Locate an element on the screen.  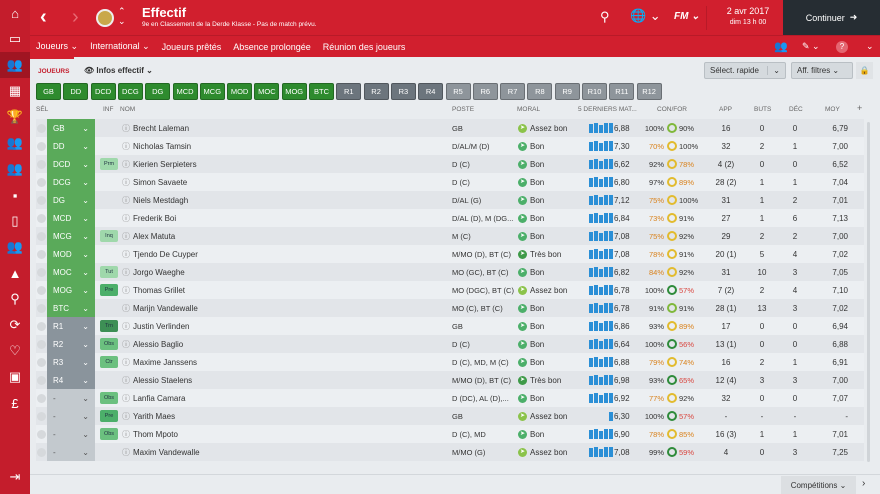
selection-dropdown: MCG ⌄ is located at coordinates (71, 236).